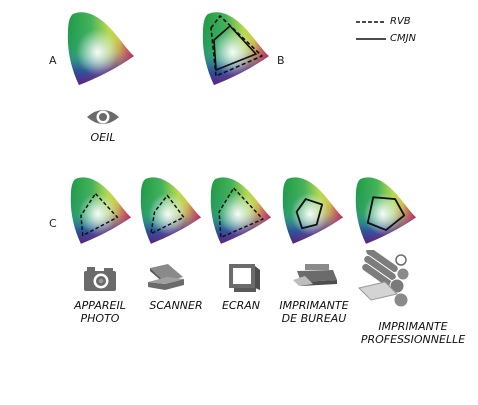 Image resolution: width=478 pixels, height=405 pixels. What do you see at coordinates (100, 305) in the screenshot?
I see `caption-camera-line-1: APPAREIL` at bounding box center [100, 305].